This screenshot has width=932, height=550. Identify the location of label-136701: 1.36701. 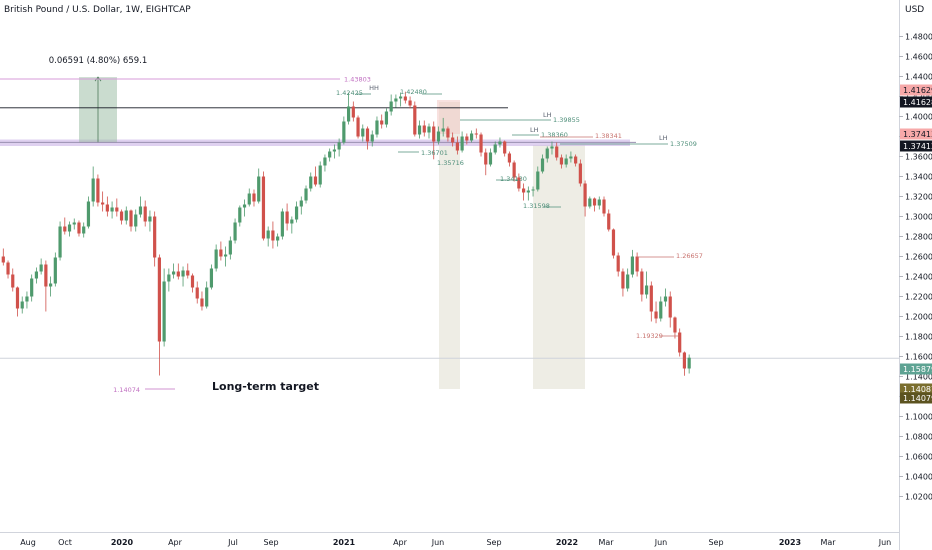
(434, 153).